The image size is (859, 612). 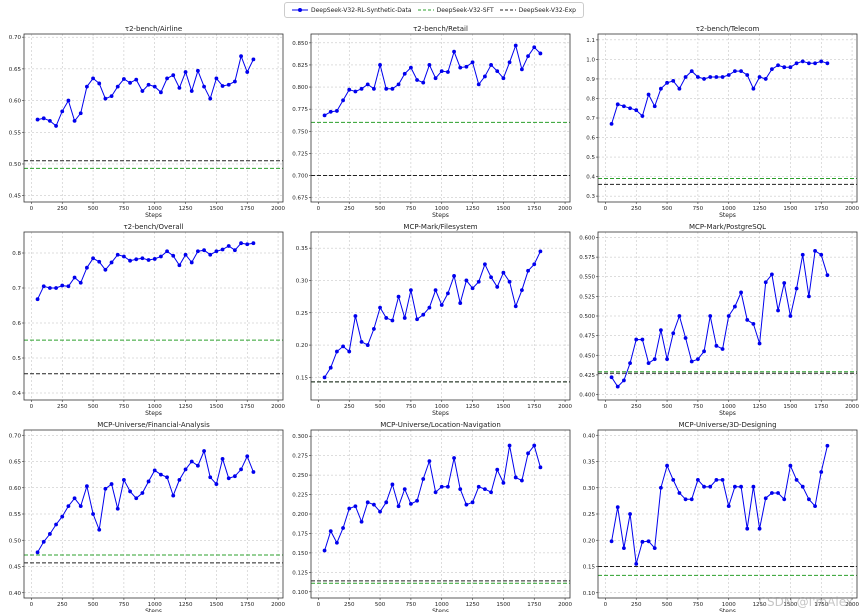 I want to click on y-tick-label: 0.5, so click(x=590, y=158).